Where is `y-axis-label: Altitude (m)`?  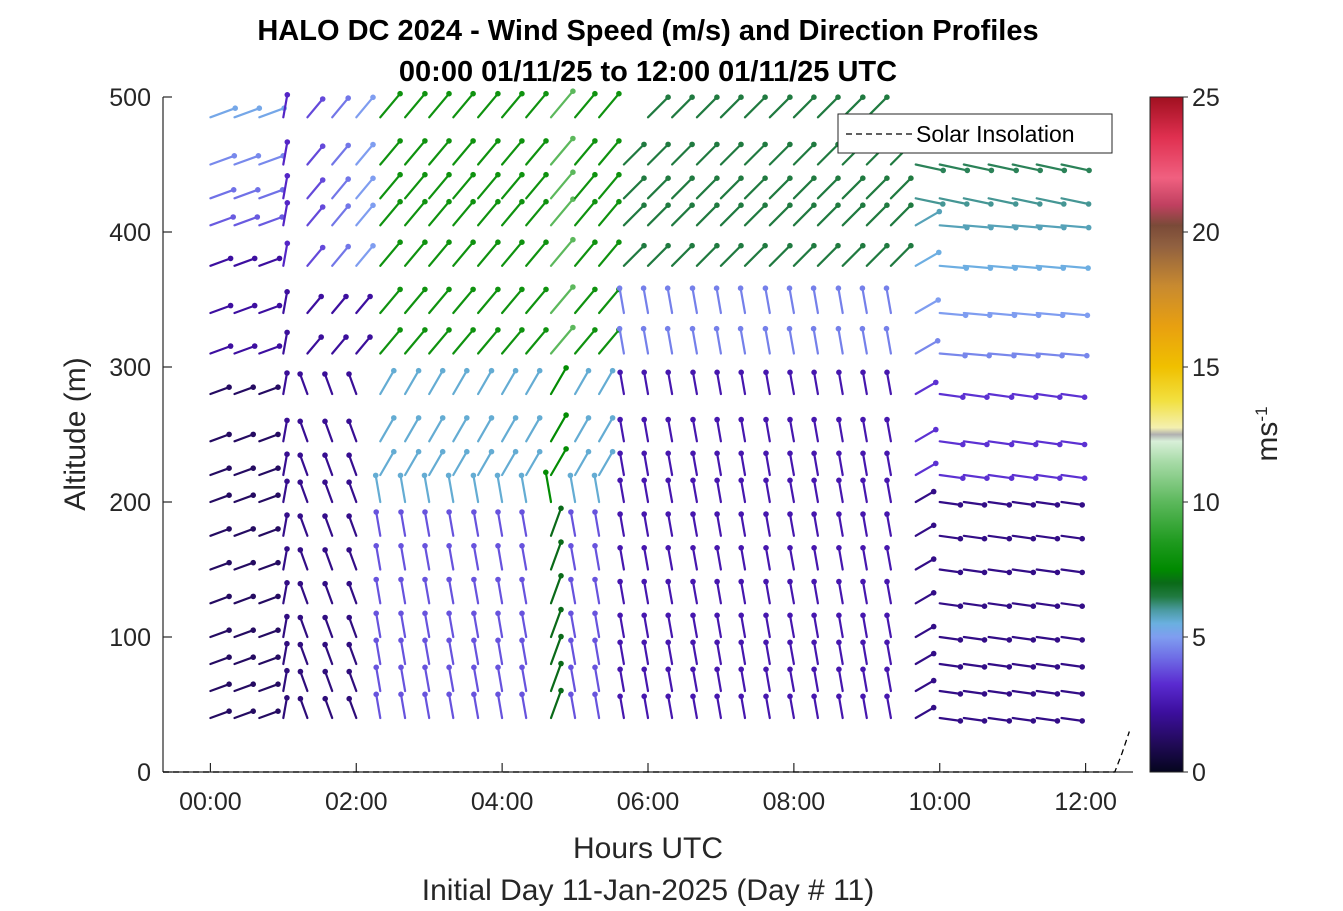 y-axis-label: Altitude (m) is located at coordinates (75, 433).